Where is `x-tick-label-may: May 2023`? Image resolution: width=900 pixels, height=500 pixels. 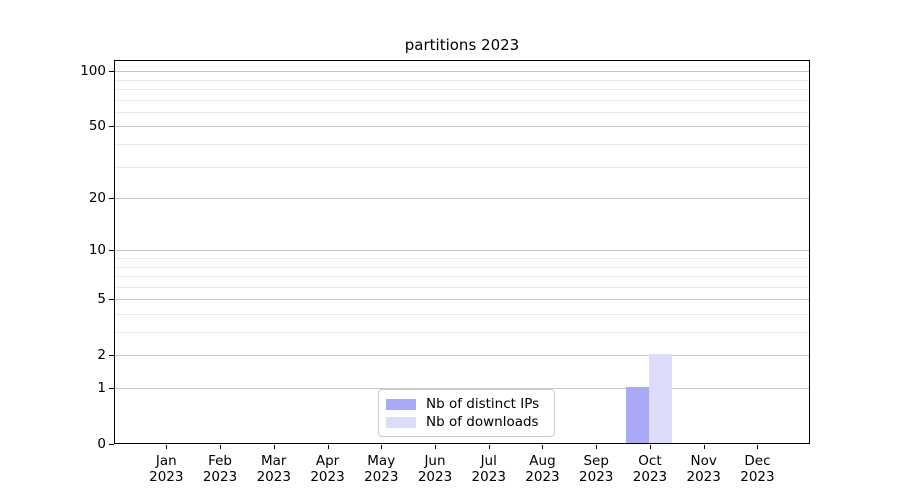
x-tick-label-may: May 2023 is located at coordinates (381, 469).